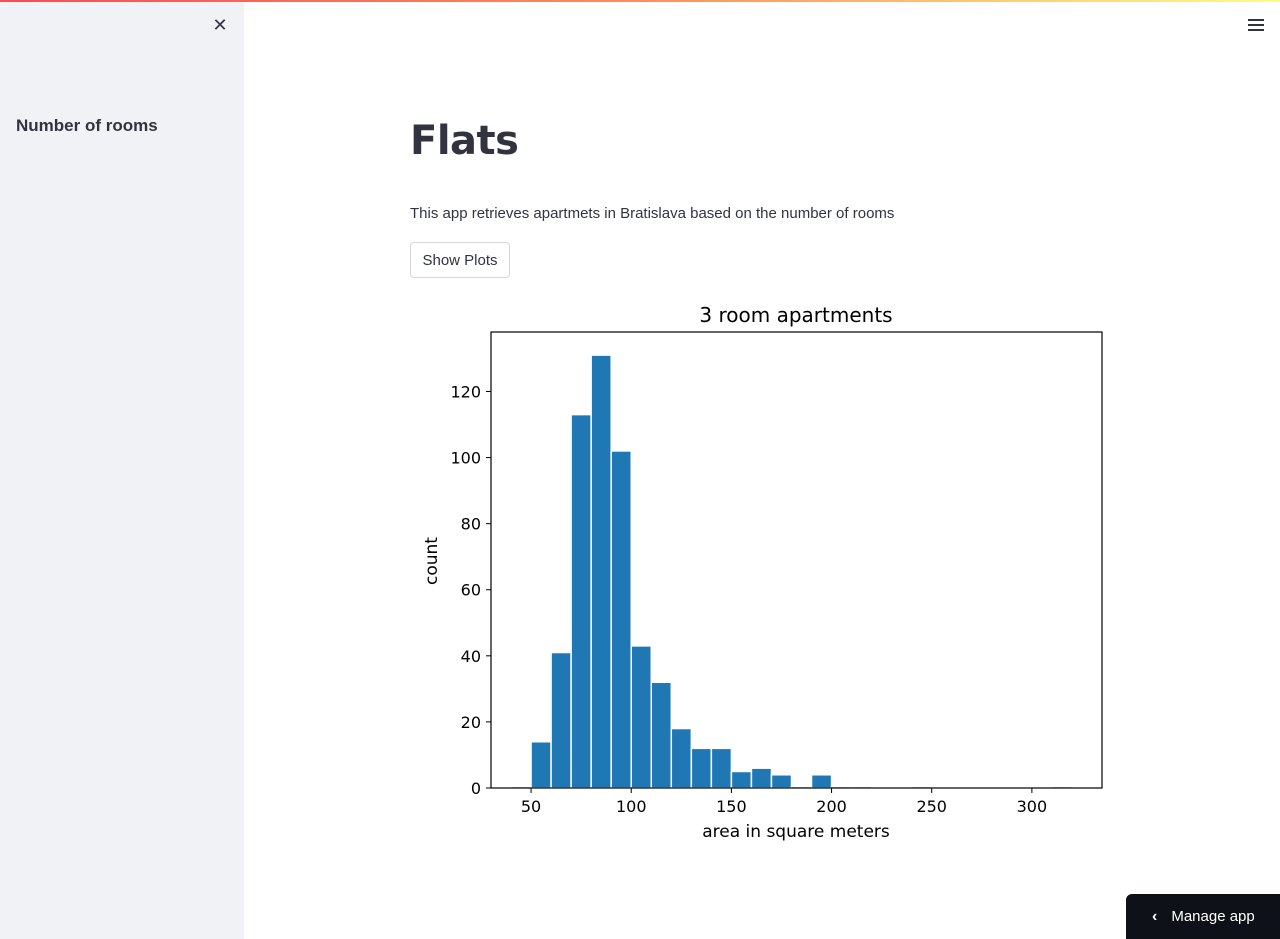  I want to click on y-tick-label: 100, so click(465, 458).